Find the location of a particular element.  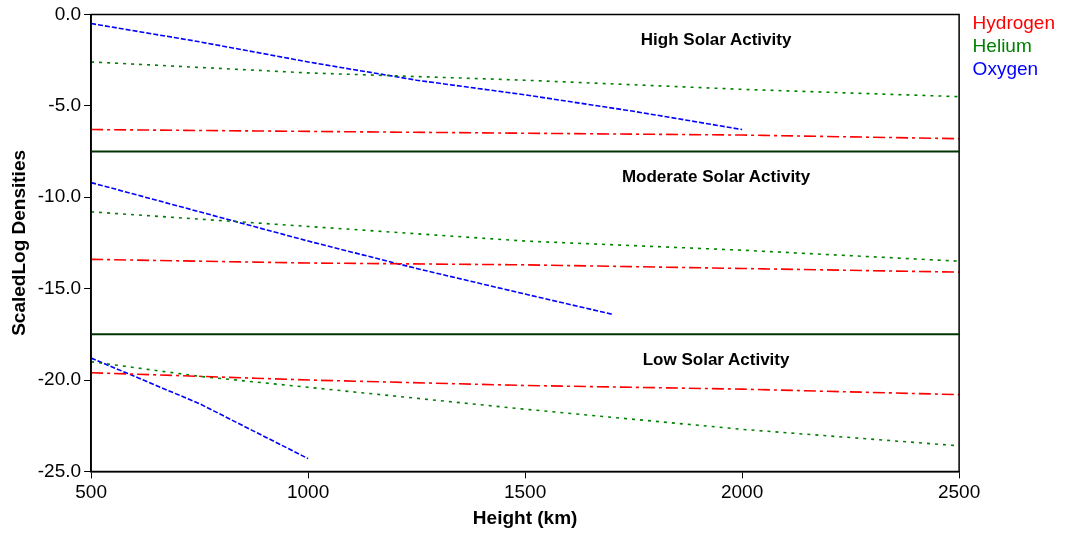

y-tick-label: 0.0 is located at coordinates (68, 13).